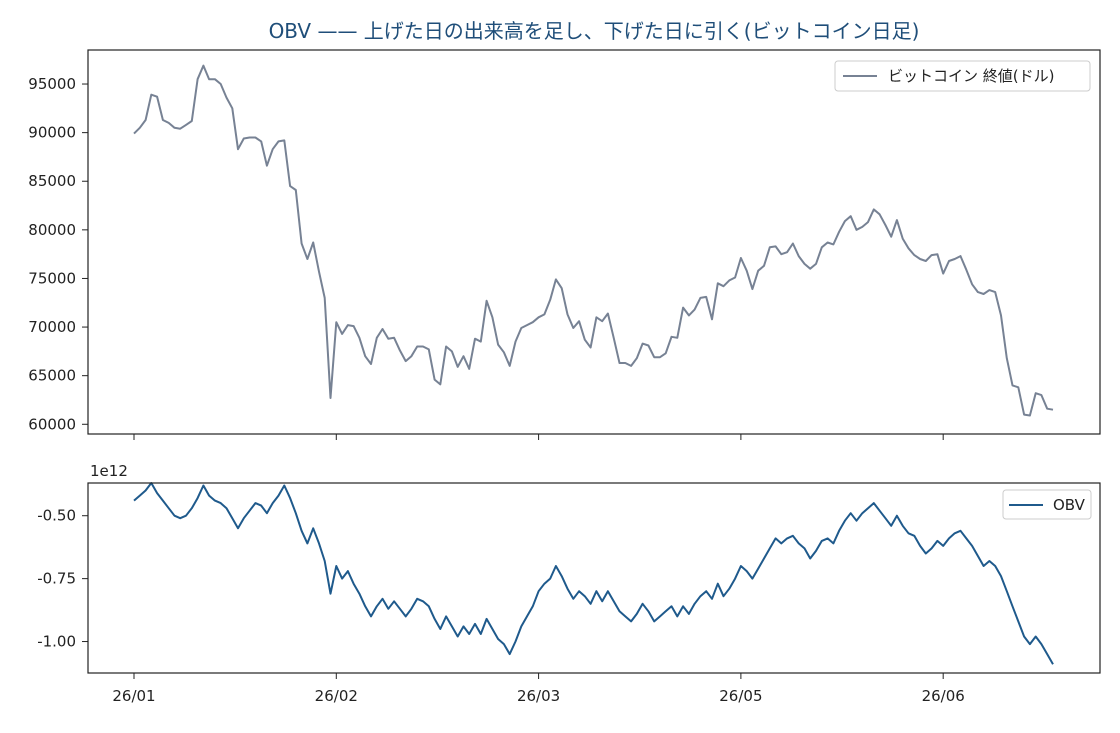  What do you see at coordinates (109, 471) in the screenshot?
I see `obv-offset-label: 1e12` at bounding box center [109, 471].